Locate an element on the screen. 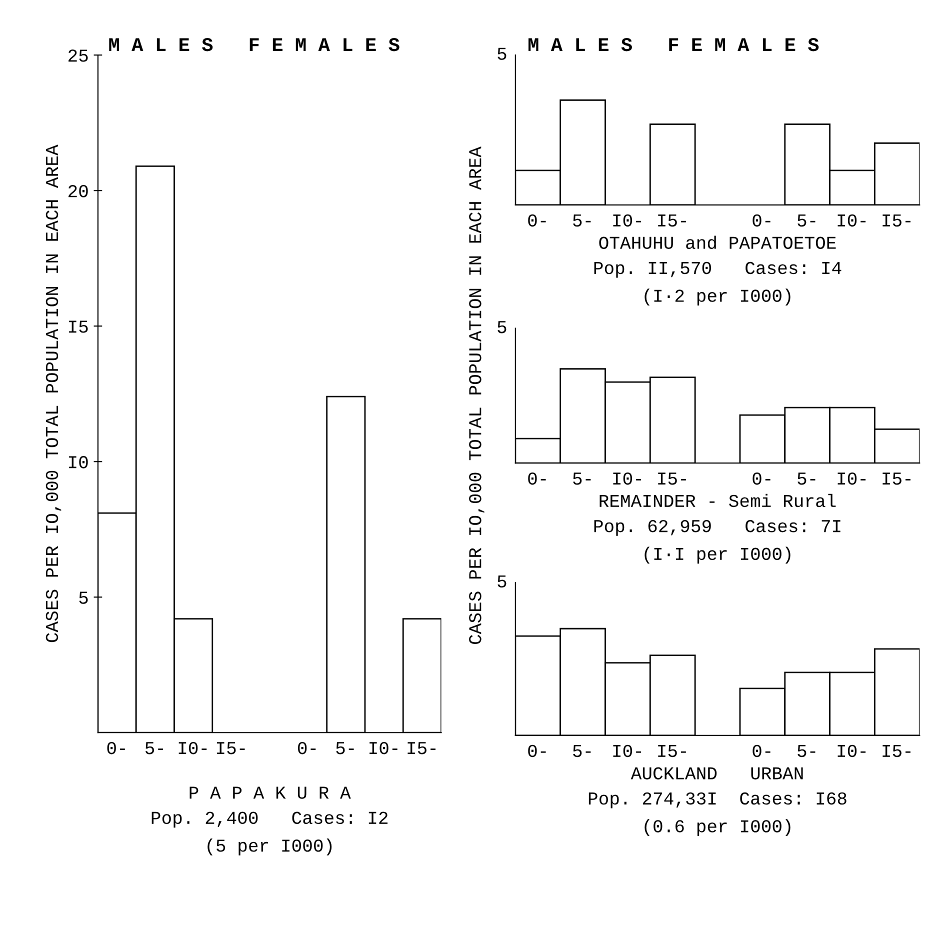 Image resolution: width=951 pixels, height=949 pixels. y-tick-label: I0 is located at coordinates (78, 462).